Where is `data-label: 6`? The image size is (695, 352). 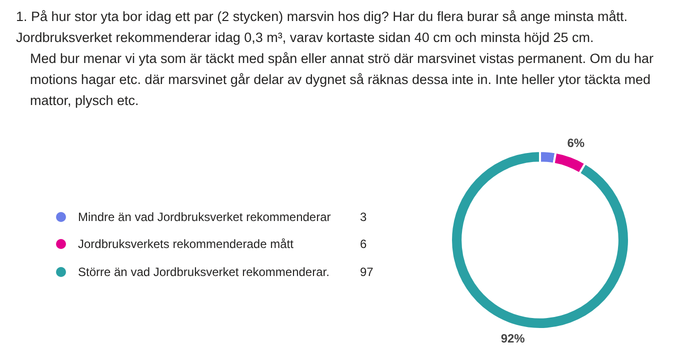
data-label: 6 is located at coordinates (363, 244).